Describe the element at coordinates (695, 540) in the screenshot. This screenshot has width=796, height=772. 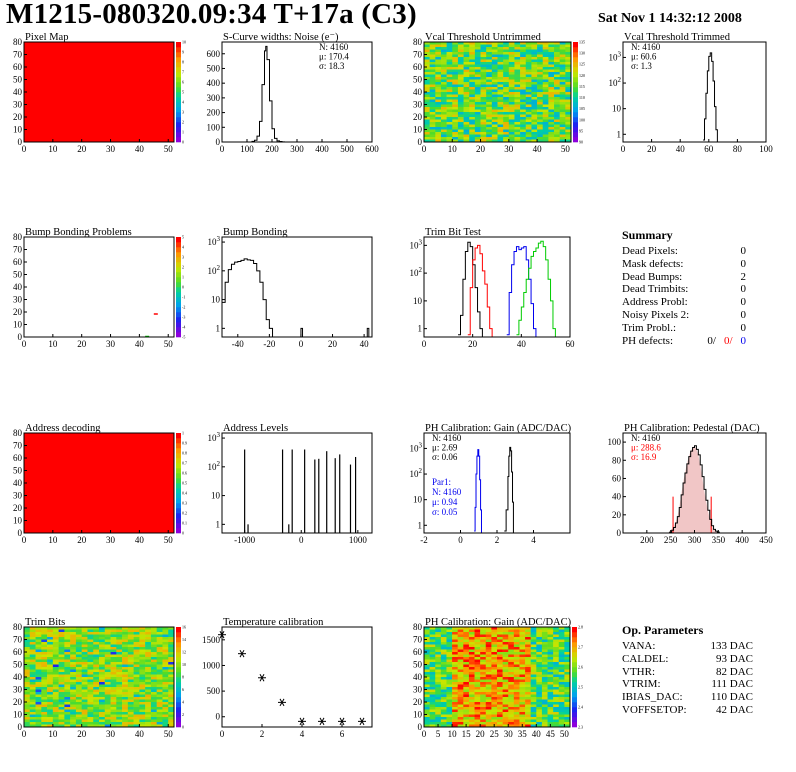
I see `x-tick-label: 300` at that location.